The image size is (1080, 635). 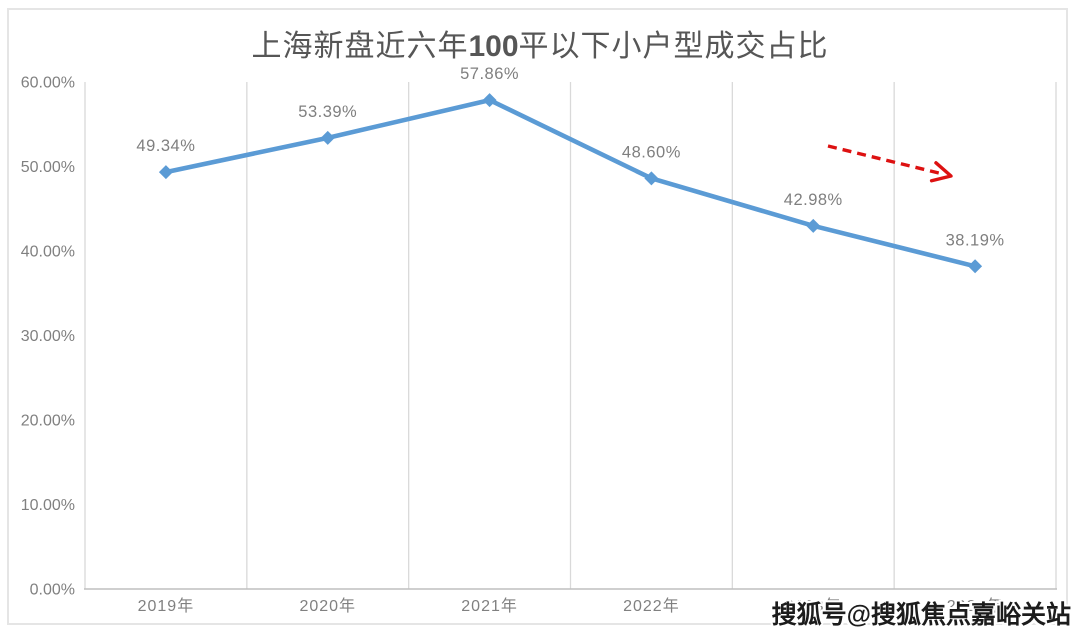 What do you see at coordinates (48, 336) in the screenshot?
I see `y-tick-label: 30.00%` at bounding box center [48, 336].